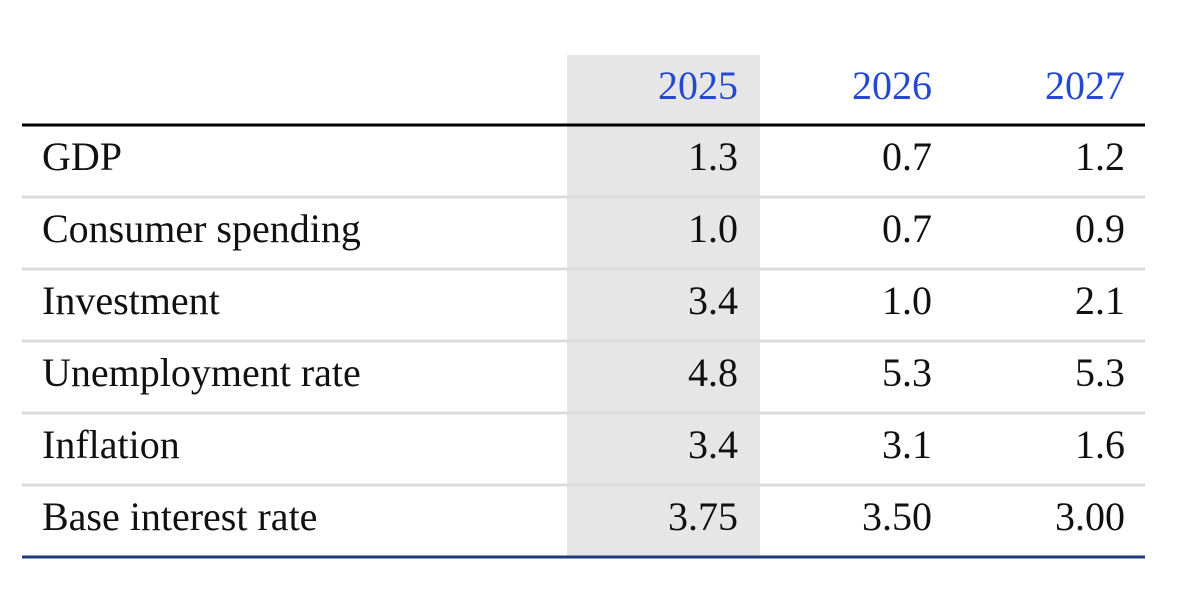 The width and height of the screenshot is (1200, 607). What do you see at coordinates (1090, 516) in the screenshot?
I see `cell: 3.00` at bounding box center [1090, 516].